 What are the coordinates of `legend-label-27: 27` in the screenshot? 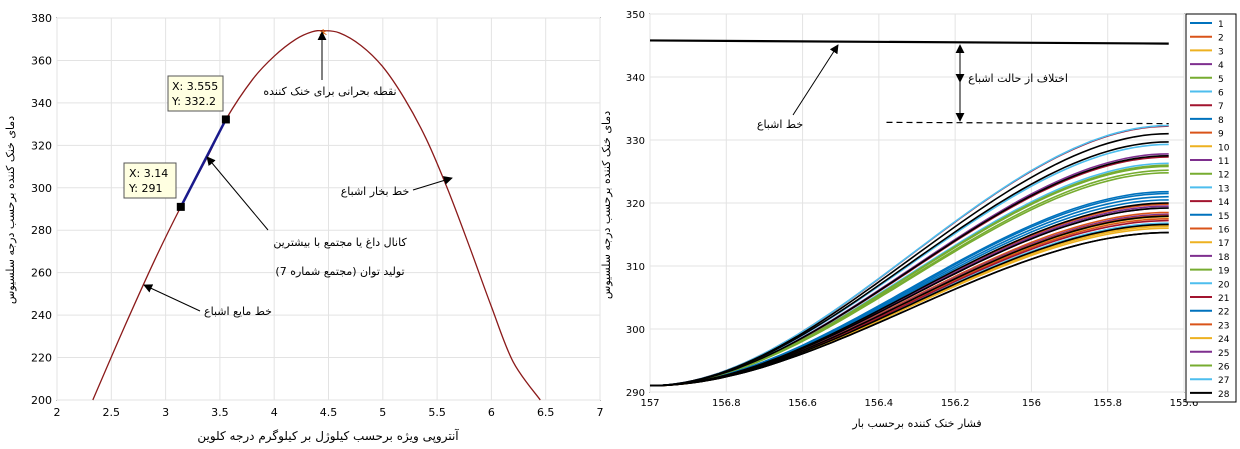 It's located at (1223, 381).